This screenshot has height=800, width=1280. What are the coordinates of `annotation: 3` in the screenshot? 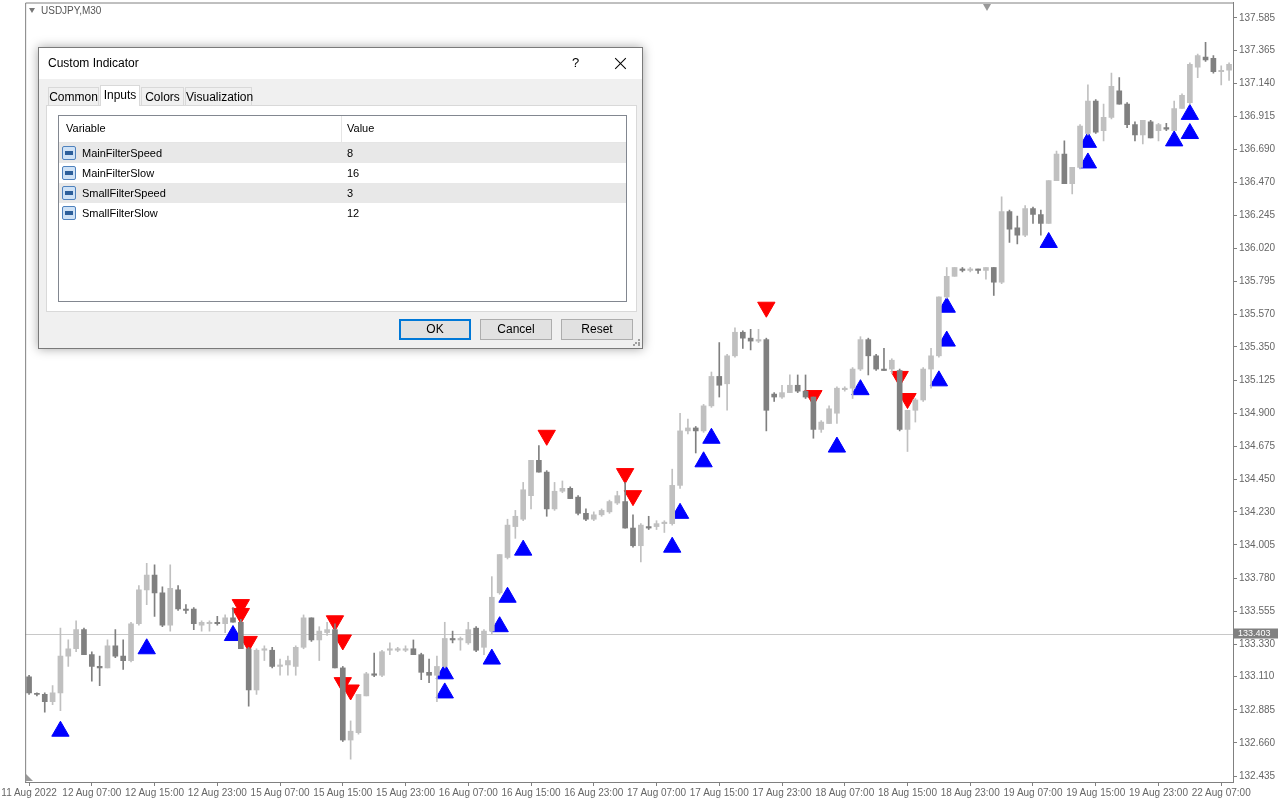 It's located at (350, 193).